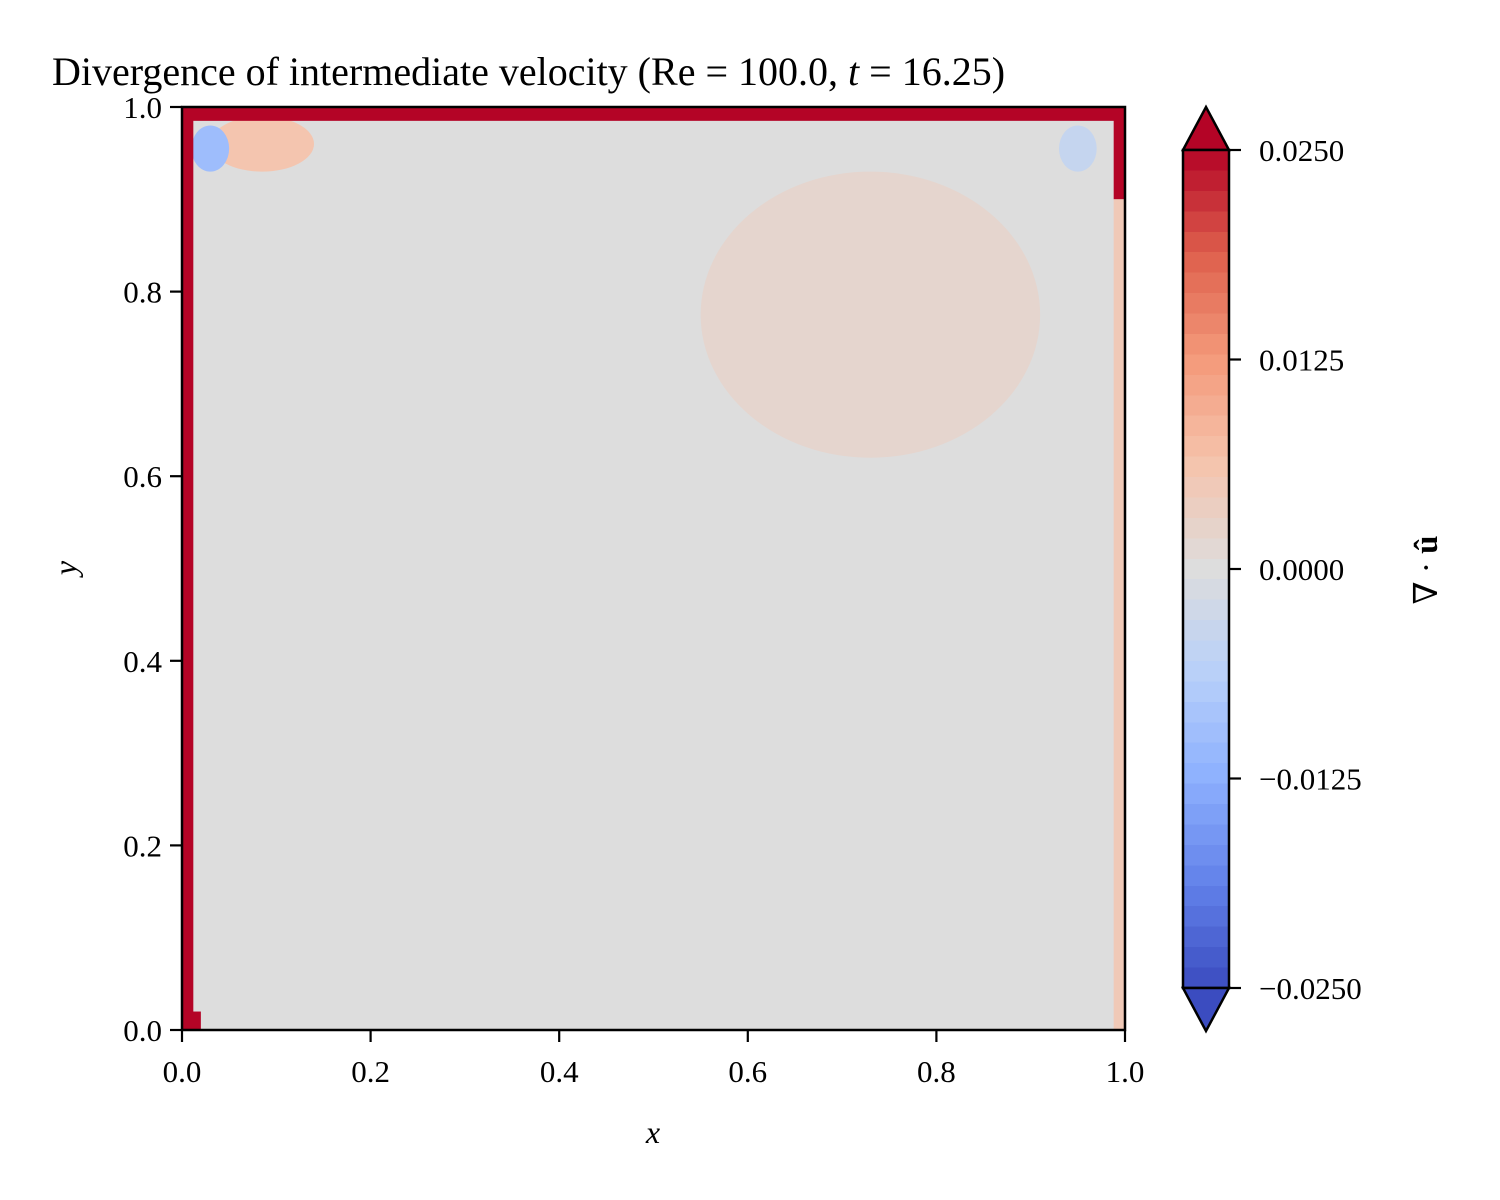 The height and width of the screenshot is (1200, 1500). What do you see at coordinates (870, 314) in the screenshot?
I see `heatmap-positive-lobe-upper-right` at bounding box center [870, 314].